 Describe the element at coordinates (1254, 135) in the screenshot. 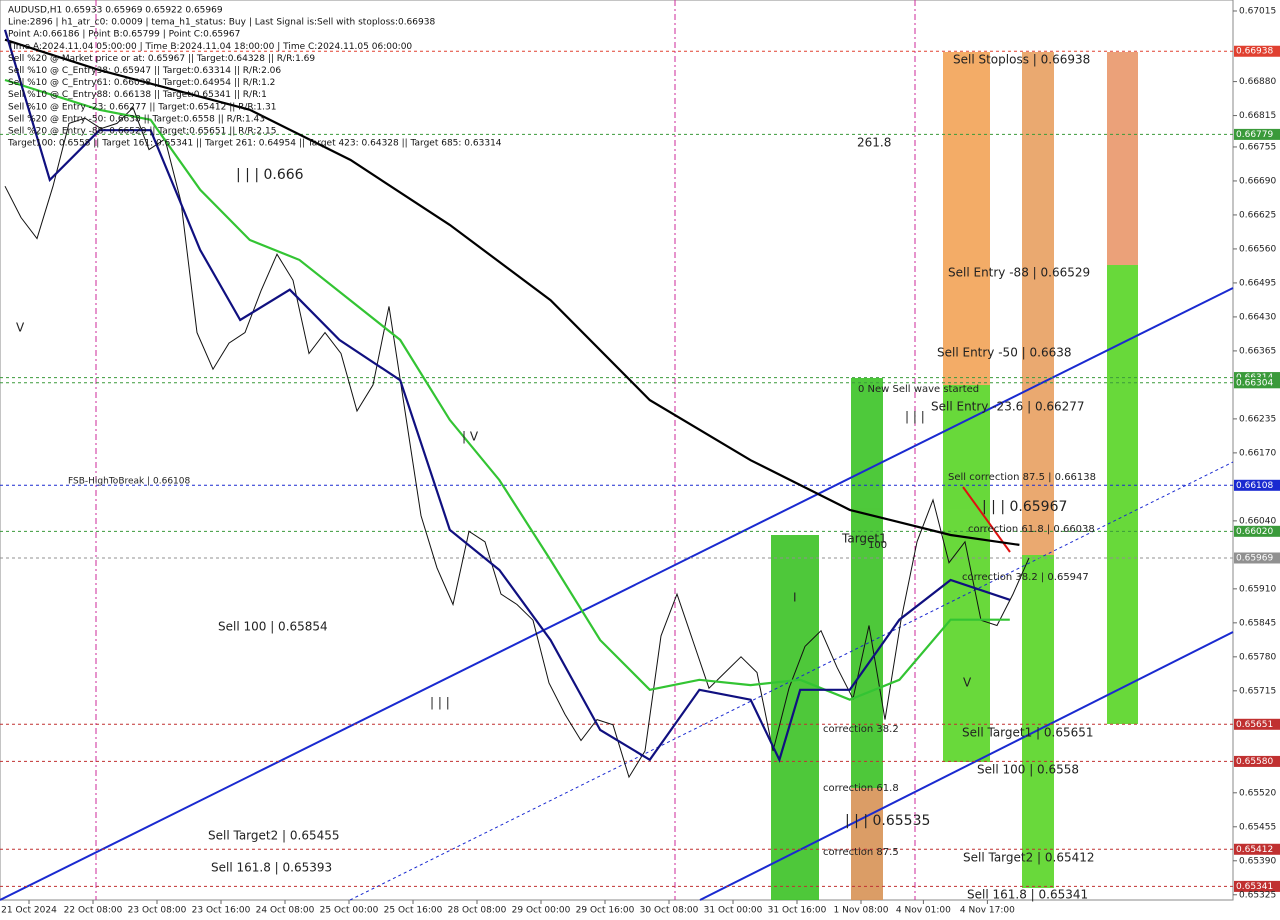

I see `price-level-label: 0.66779` at that location.